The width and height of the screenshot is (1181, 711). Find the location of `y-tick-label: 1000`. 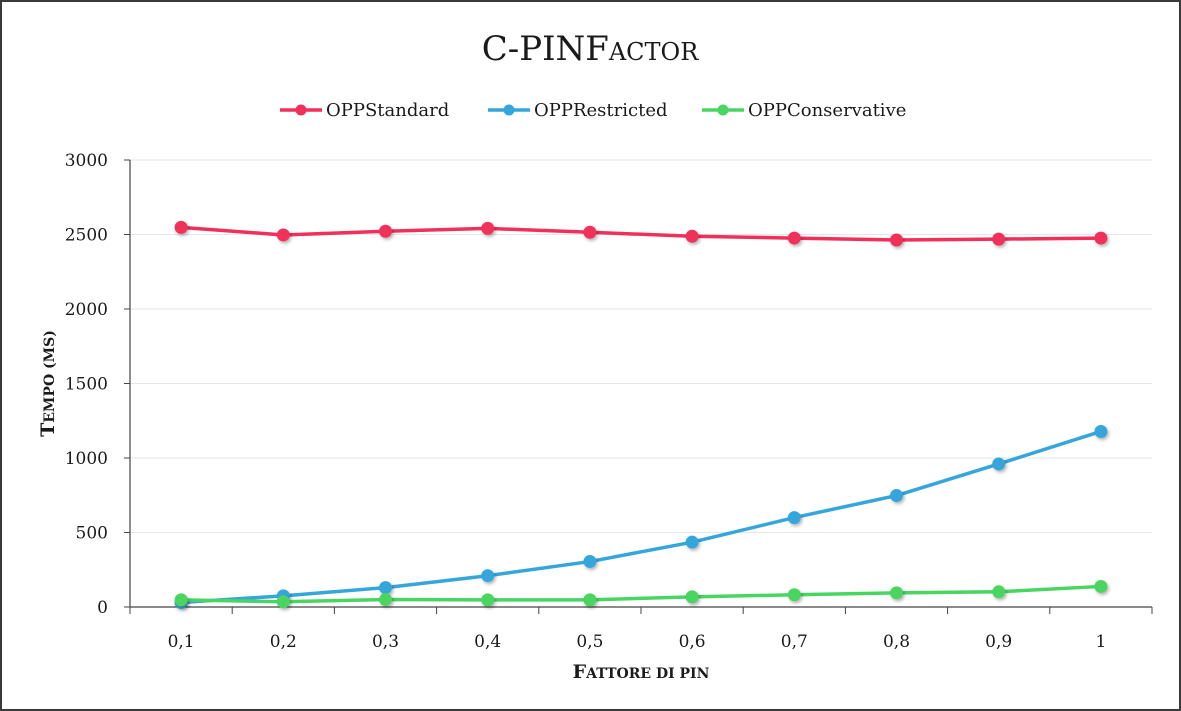

y-tick-label: 1000 is located at coordinates (86, 459).